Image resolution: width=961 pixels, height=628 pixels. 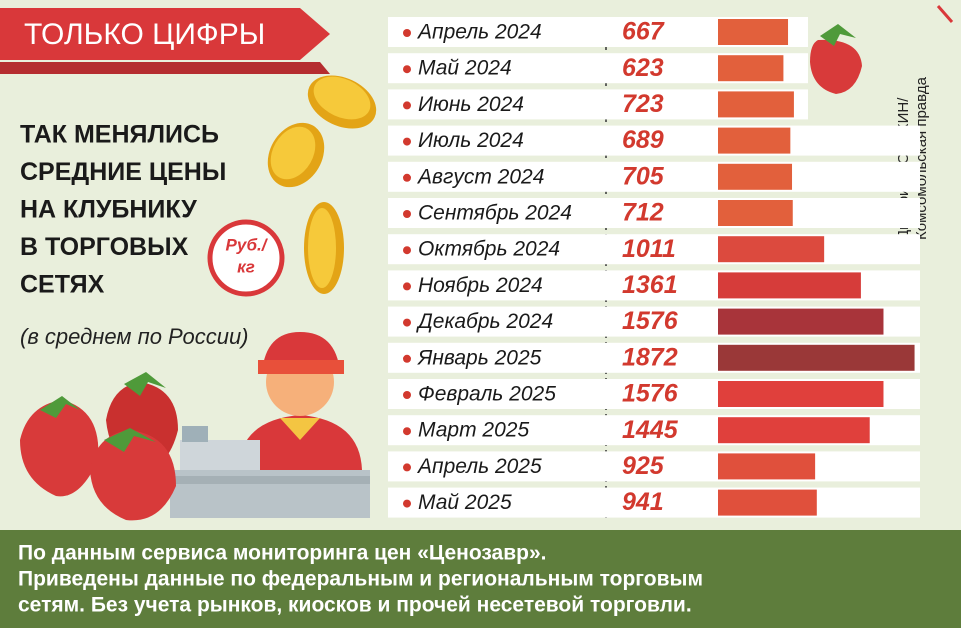 I want to click on title-line: ТАК МЕНЯЛИСЬ, so click(x=119, y=135).